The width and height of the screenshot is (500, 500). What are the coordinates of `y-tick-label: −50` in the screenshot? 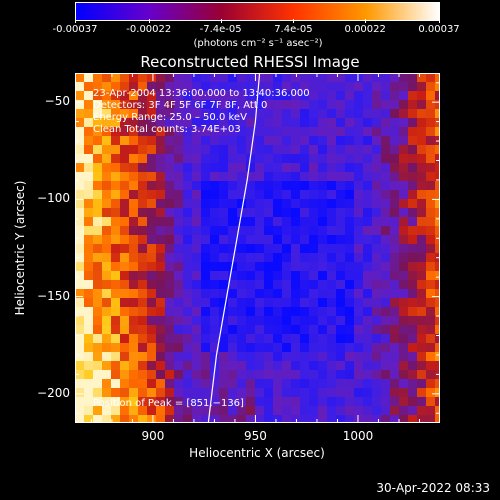 It's located at (57, 101).